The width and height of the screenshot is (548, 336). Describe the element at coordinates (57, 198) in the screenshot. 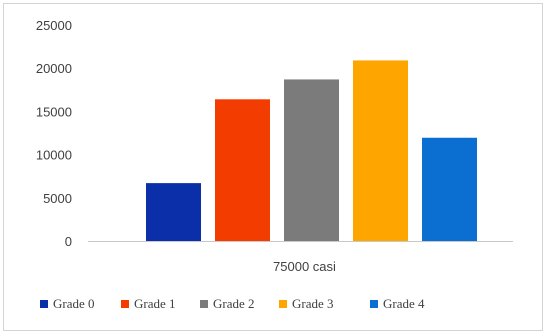

I see `y-tick-label: 5000` at that location.